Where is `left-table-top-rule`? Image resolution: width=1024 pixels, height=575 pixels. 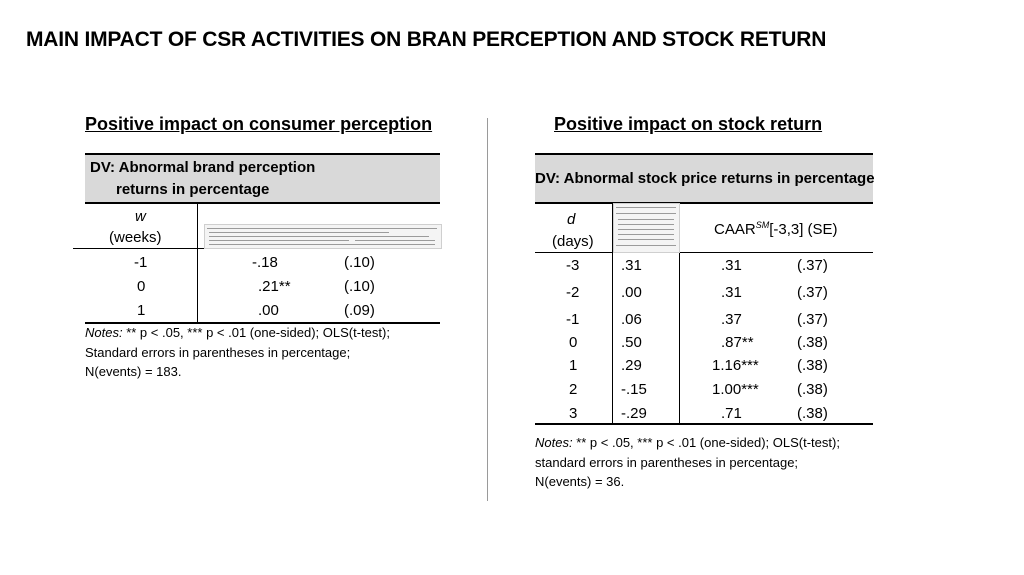
left-table-top-rule is located at coordinates (262, 154).